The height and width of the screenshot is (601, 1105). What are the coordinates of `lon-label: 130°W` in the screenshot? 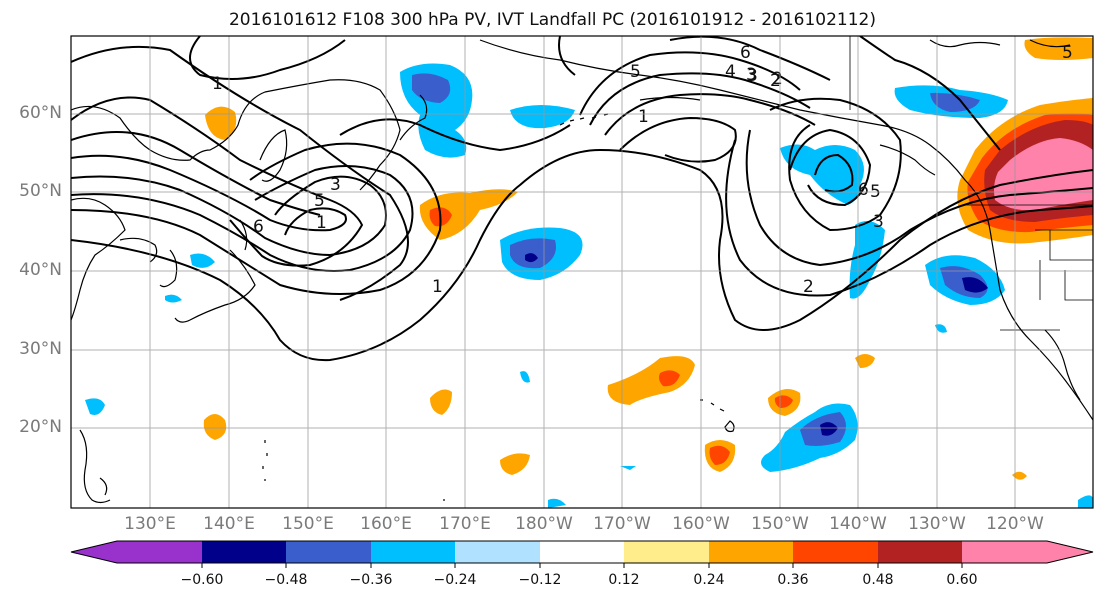 It's located at (937, 524).